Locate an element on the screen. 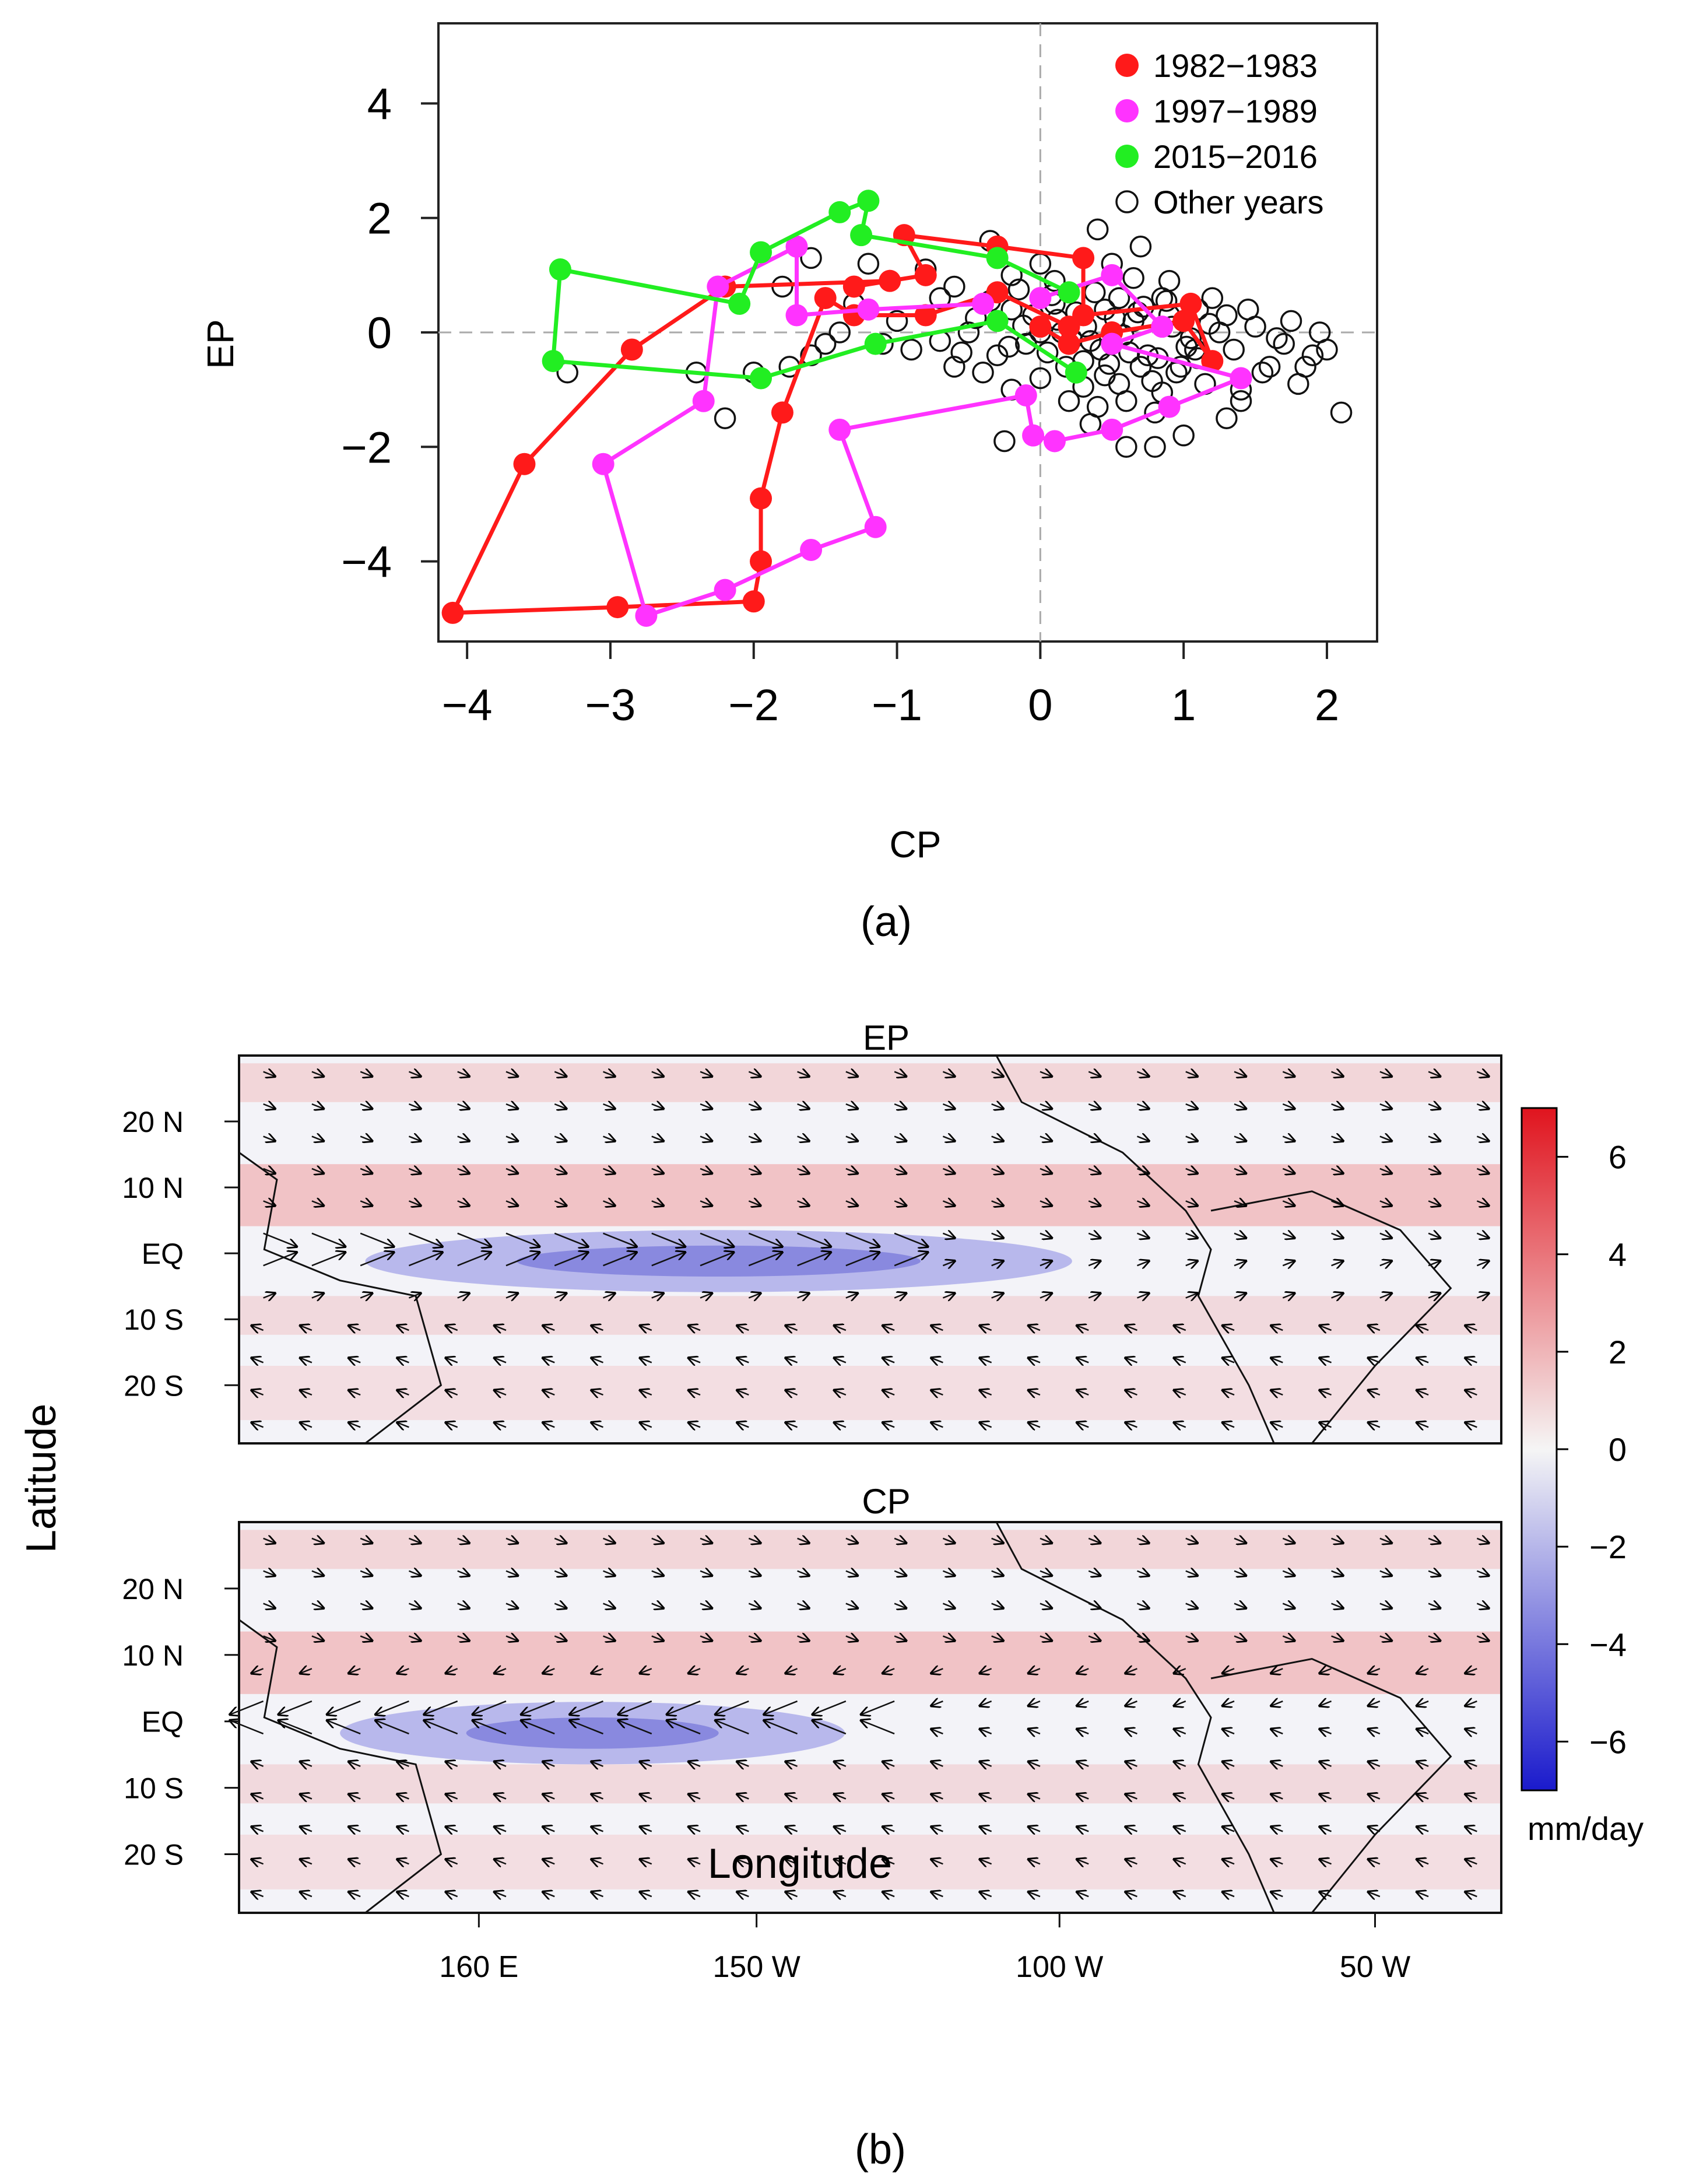 The height and width of the screenshot is (2184, 1682). lat-label: 10 N is located at coordinates (153, 1188).